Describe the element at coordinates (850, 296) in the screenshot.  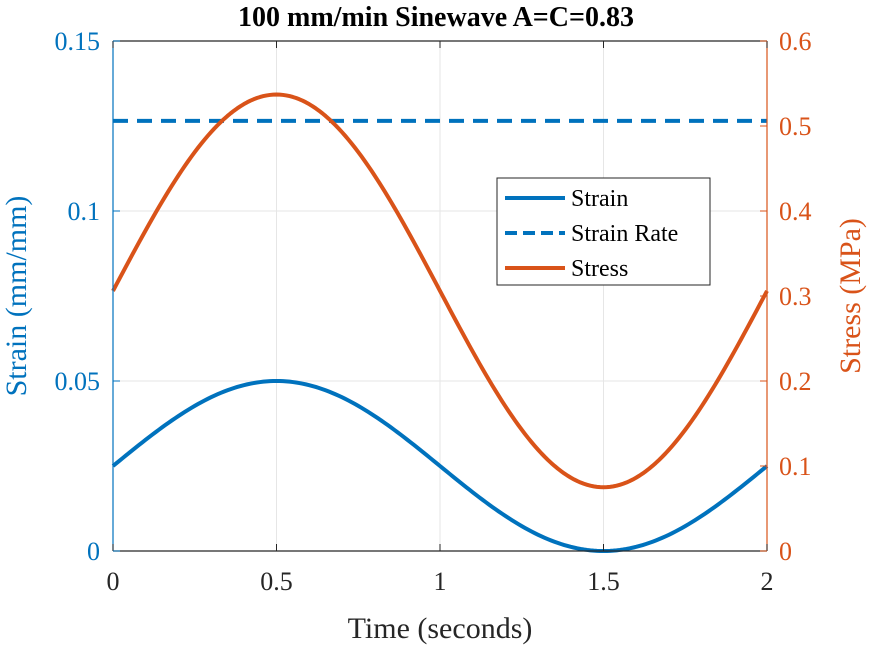
I see `y-axis-right-label: Stress (MPa)` at that location.